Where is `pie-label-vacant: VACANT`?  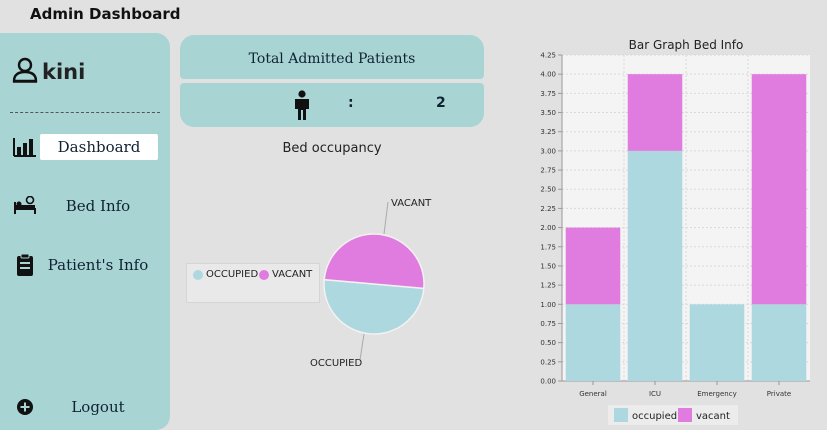 pie-label-vacant: VACANT is located at coordinates (411, 203).